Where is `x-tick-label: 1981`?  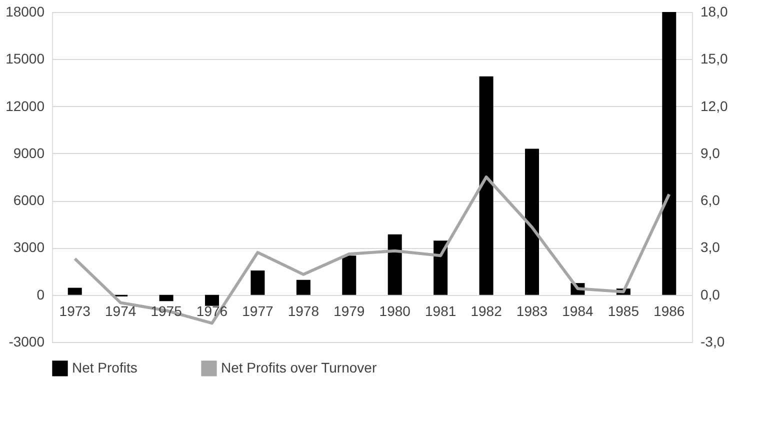 x-tick-label: 1981 is located at coordinates (440, 310).